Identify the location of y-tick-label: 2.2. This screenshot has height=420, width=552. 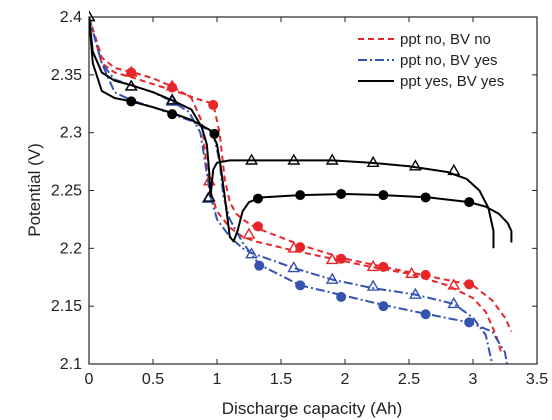
(71, 248).